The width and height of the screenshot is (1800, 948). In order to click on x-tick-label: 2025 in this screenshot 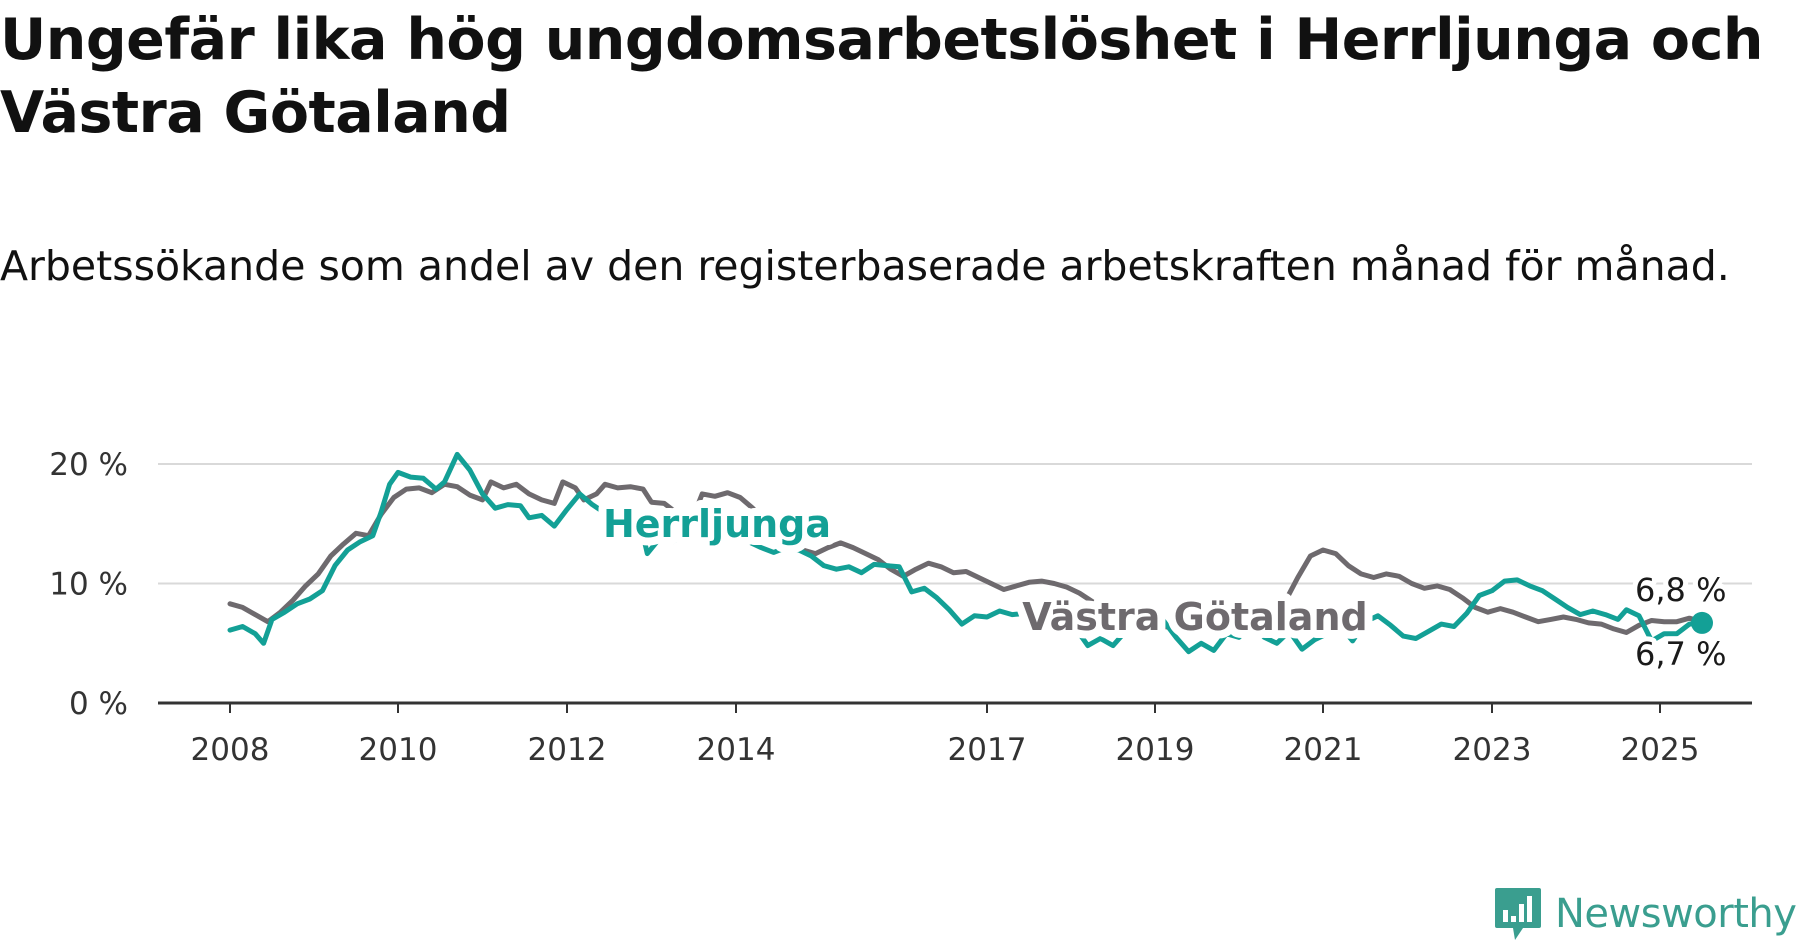, I will do `click(1660, 750)`.